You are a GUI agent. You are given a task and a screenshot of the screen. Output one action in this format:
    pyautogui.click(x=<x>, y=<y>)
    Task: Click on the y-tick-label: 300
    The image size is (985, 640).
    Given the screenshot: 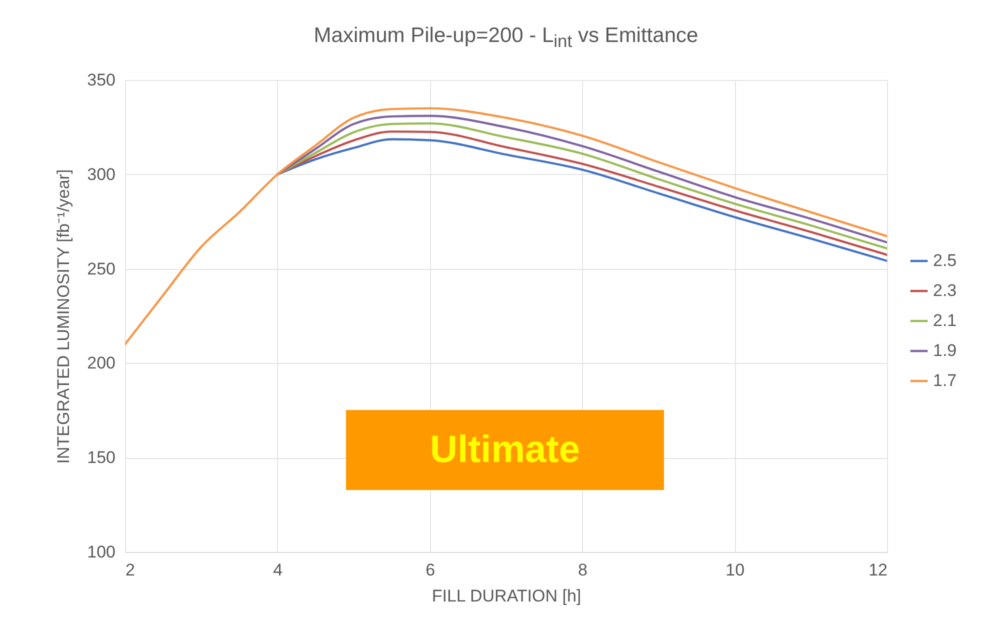 What is the action you would take?
    pyautogui.click(x=101, y=174)
    